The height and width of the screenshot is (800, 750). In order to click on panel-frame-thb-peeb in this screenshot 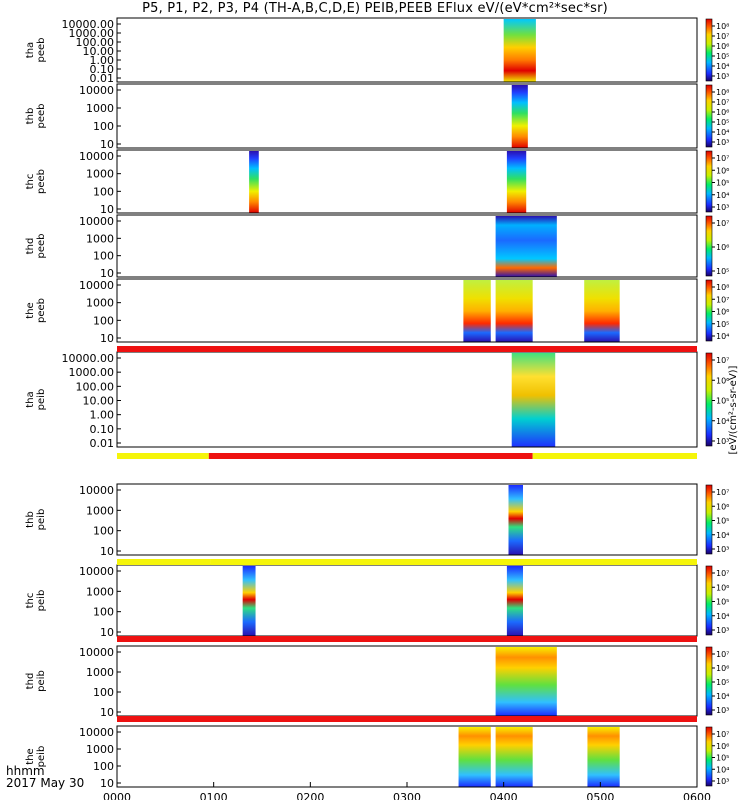, I will do `click(407, 116)`.